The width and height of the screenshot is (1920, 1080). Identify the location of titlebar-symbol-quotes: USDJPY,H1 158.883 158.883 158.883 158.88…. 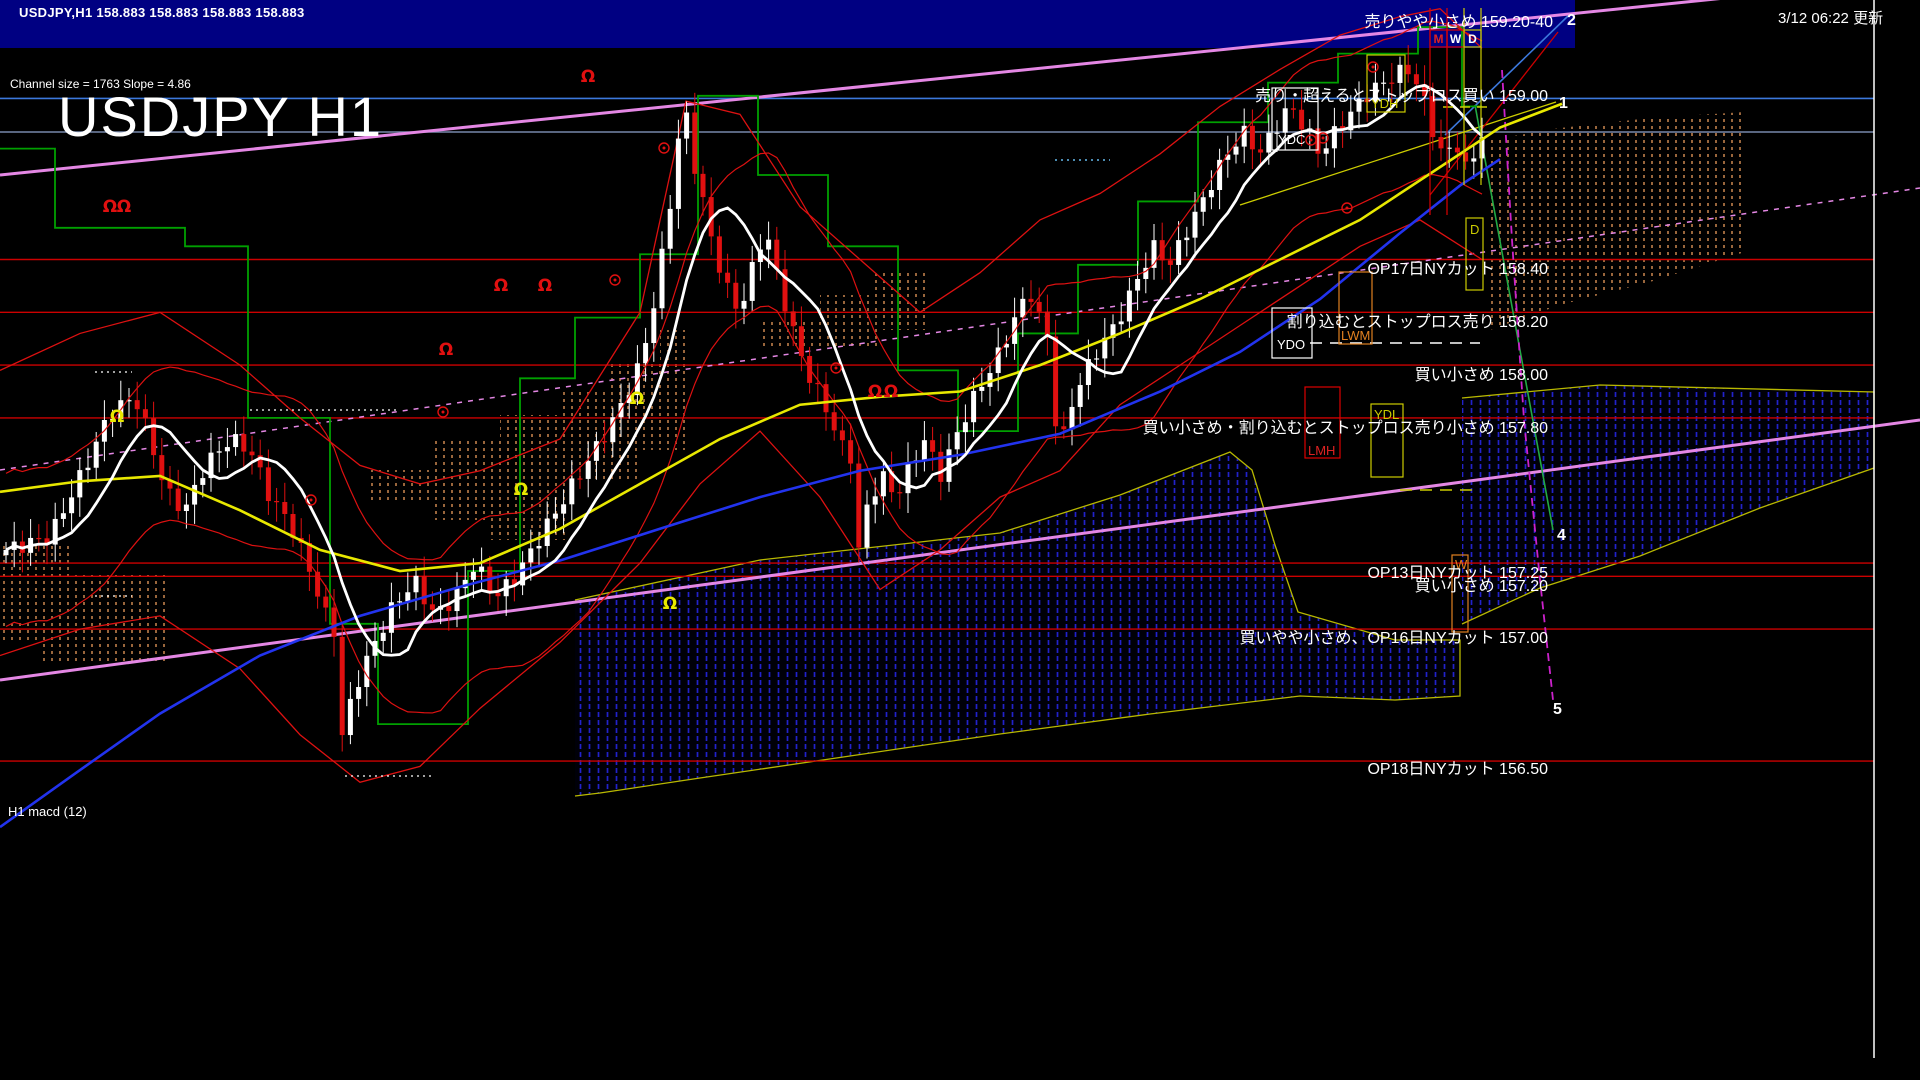
(162, 12).